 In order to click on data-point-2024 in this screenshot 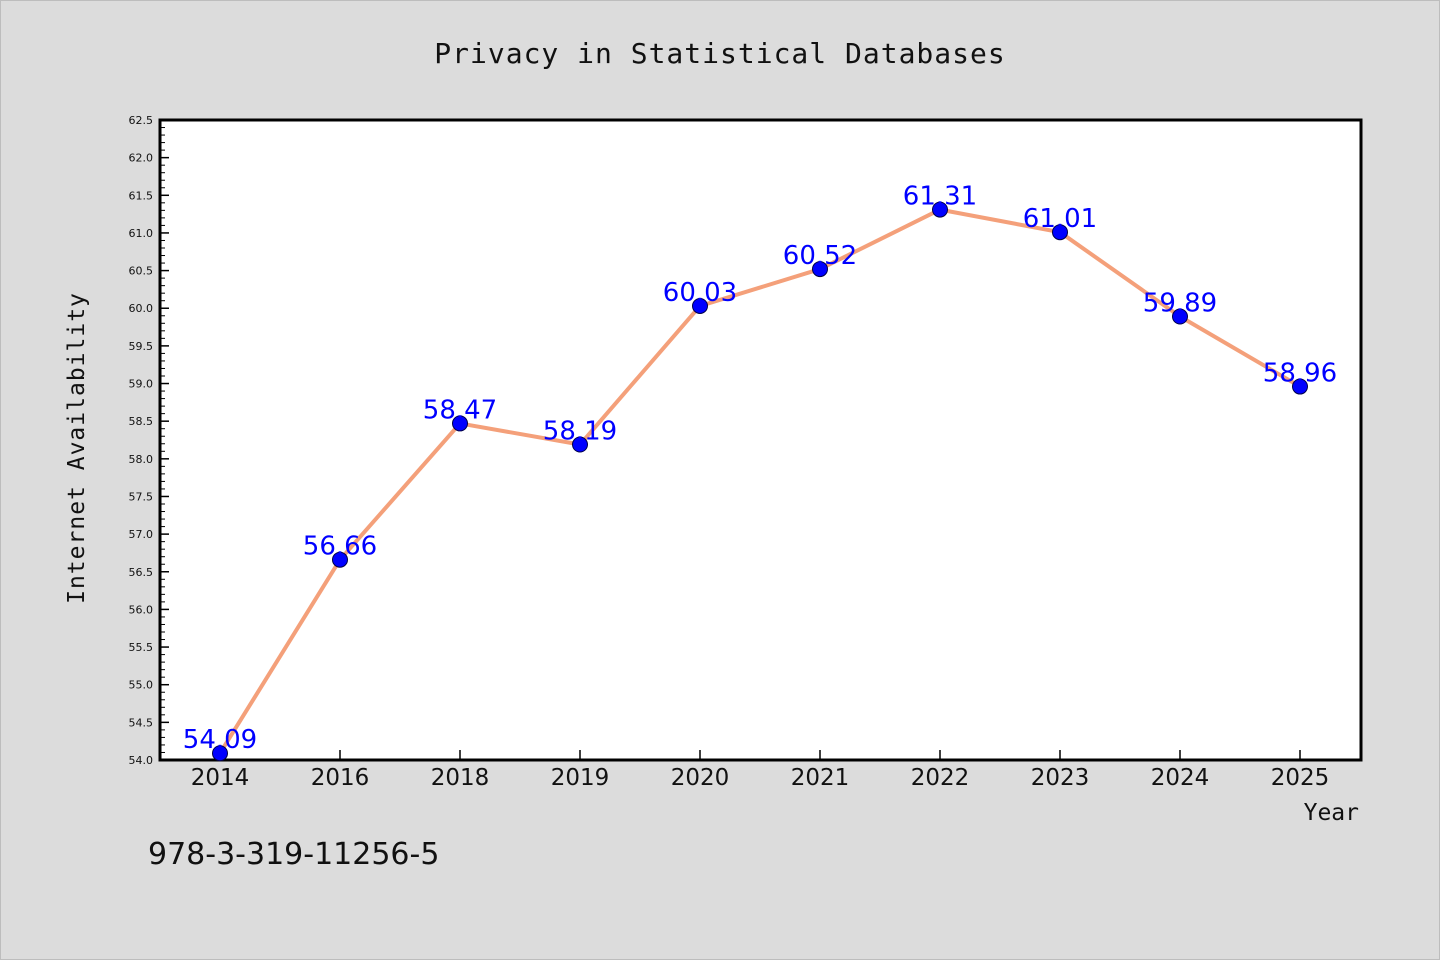, I will do `click(1180, 316)`.